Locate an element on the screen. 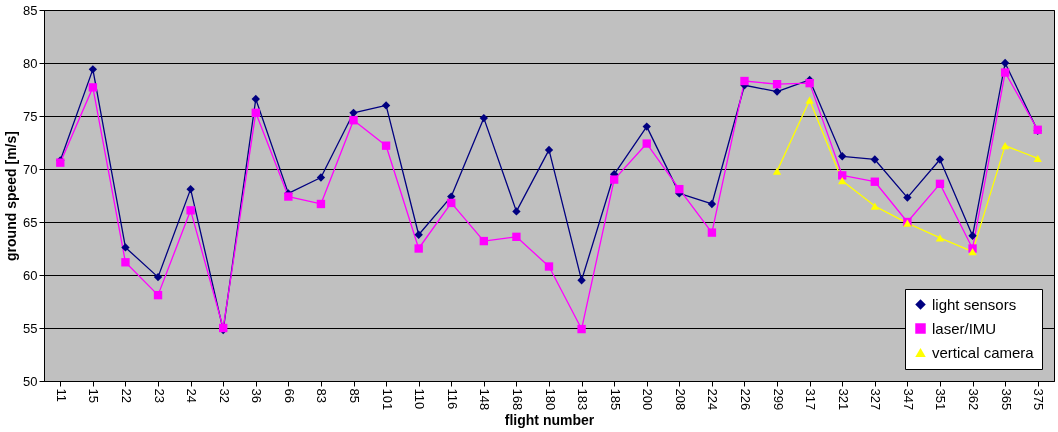 The image size is (1058, 432). x-tick-label: 36 is located at coordinates (257, 395).